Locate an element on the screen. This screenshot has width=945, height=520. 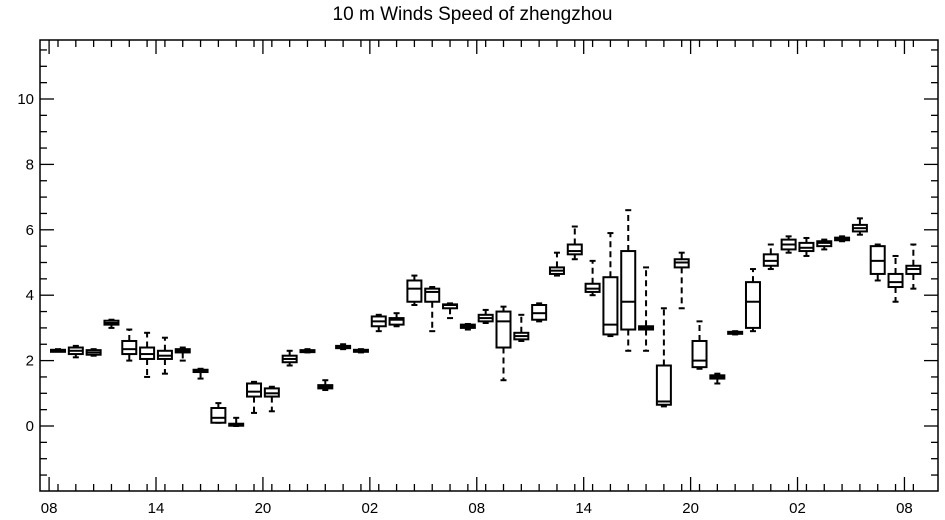
chart-title: 10 m Winds Speed of zhengzhou is located at coordinates (472, 14).